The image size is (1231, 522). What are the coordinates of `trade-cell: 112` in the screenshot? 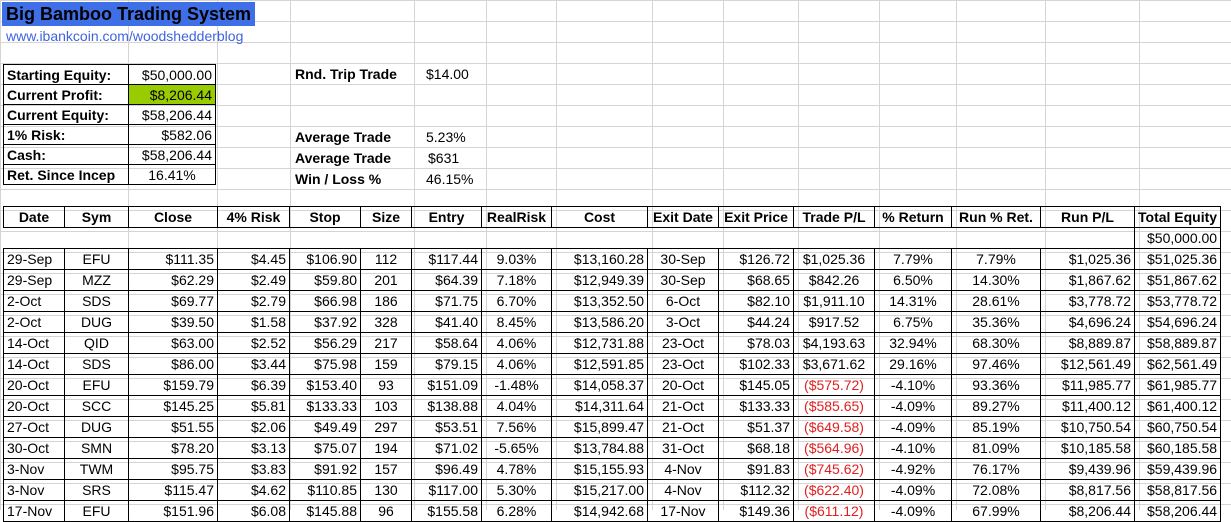 It's located at (386, 259).